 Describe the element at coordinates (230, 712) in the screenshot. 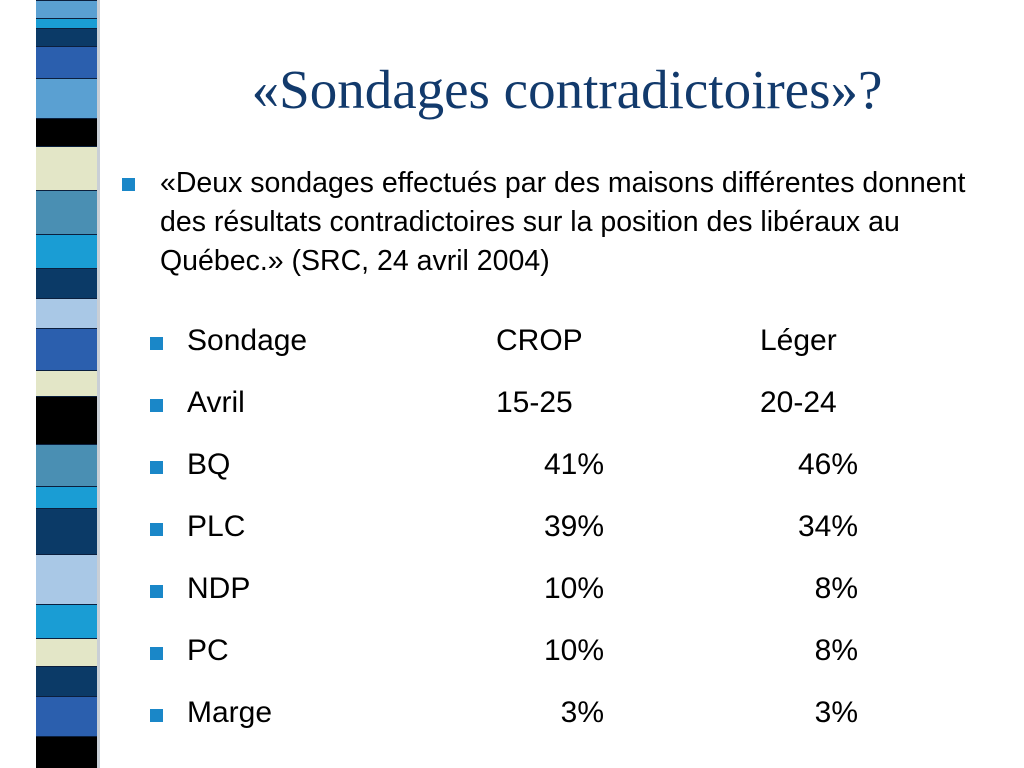

I see `row-label: Marge` at that location.